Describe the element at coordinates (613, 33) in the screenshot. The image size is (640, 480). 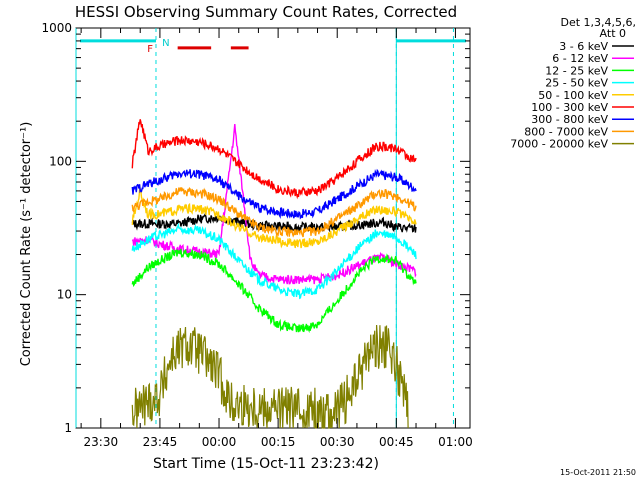
I see `legend-header-2: Att 0` at that location.